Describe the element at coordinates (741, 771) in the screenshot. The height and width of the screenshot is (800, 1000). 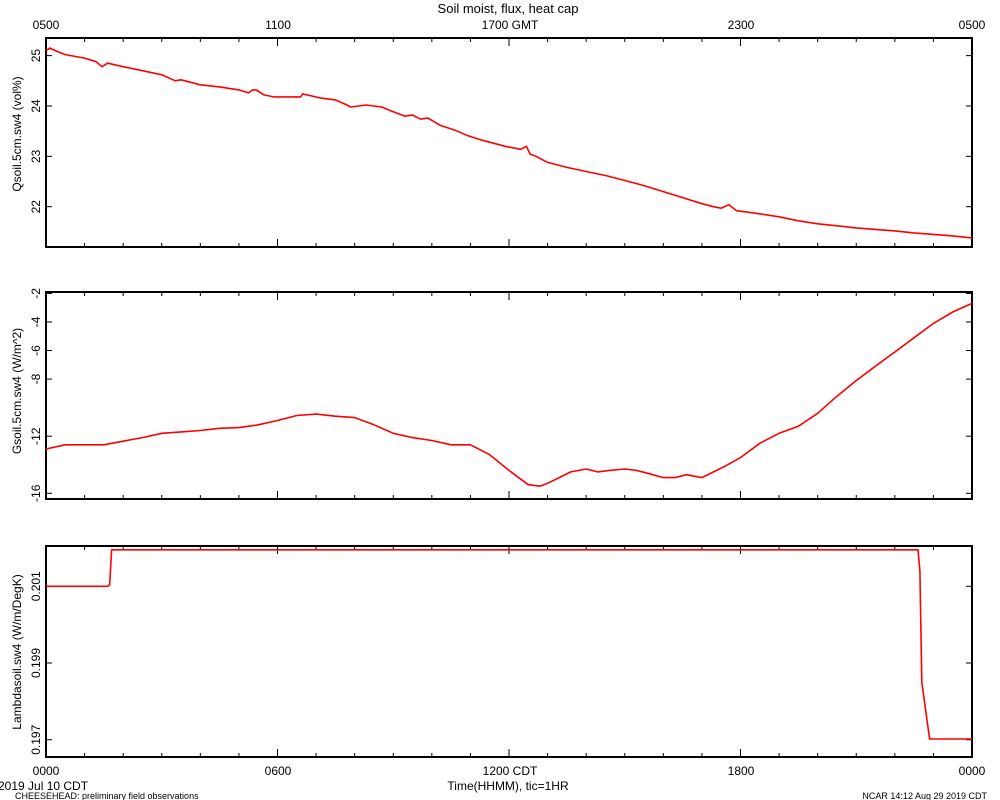
I see `bottom-tick-label: 1800` at that location.